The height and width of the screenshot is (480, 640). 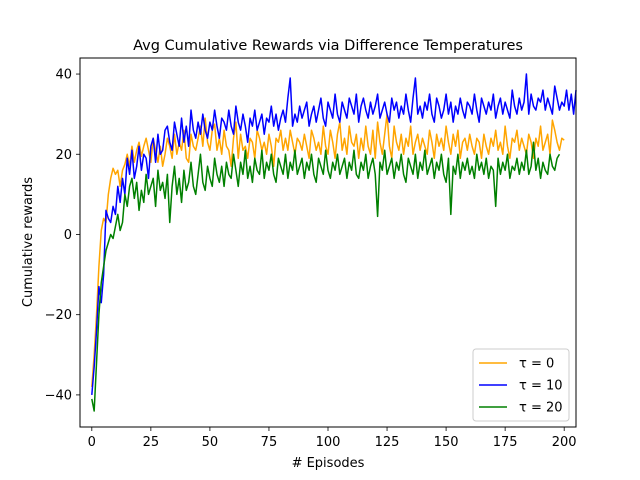 I want to click on x-tick-label: 0, so click(x=92, y=442).